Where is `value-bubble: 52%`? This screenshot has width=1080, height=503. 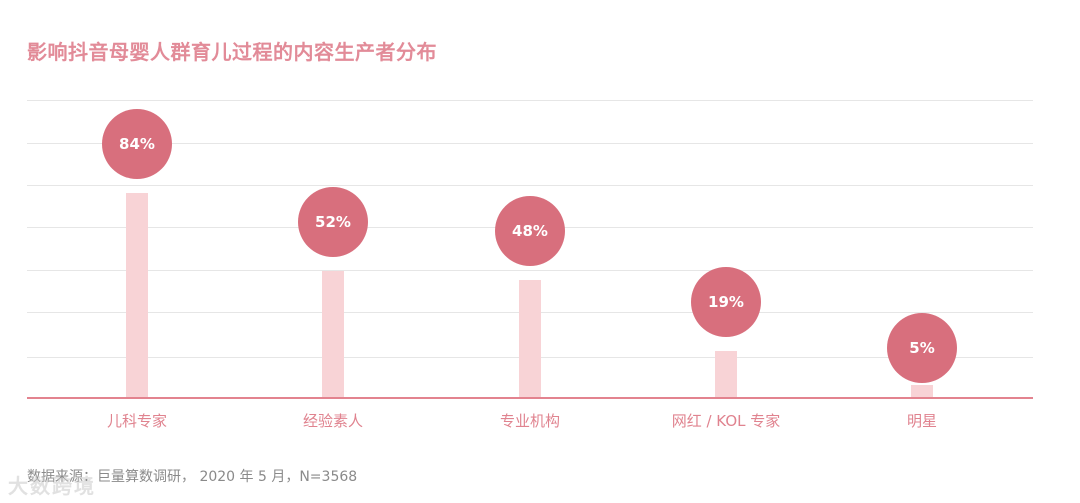 value-bubble: 52% is located at coordinates (333, 222).